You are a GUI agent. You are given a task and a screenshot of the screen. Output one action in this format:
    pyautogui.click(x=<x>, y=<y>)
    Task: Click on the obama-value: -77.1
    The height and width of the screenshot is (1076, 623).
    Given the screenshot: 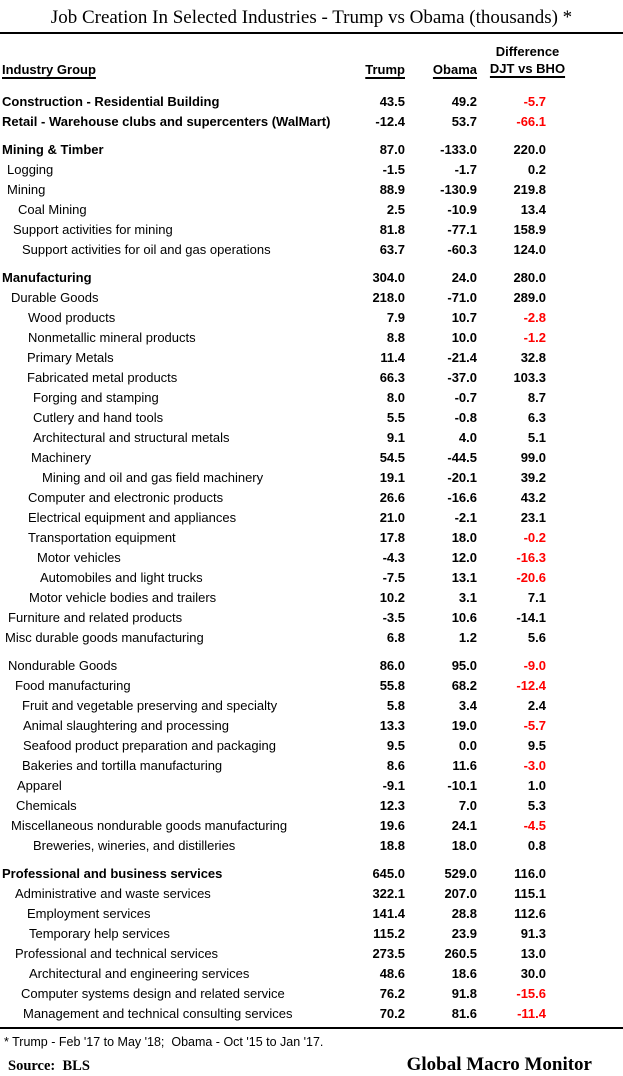 What is the action you would take?
    pyautogui.click(x=462, y=229)
    